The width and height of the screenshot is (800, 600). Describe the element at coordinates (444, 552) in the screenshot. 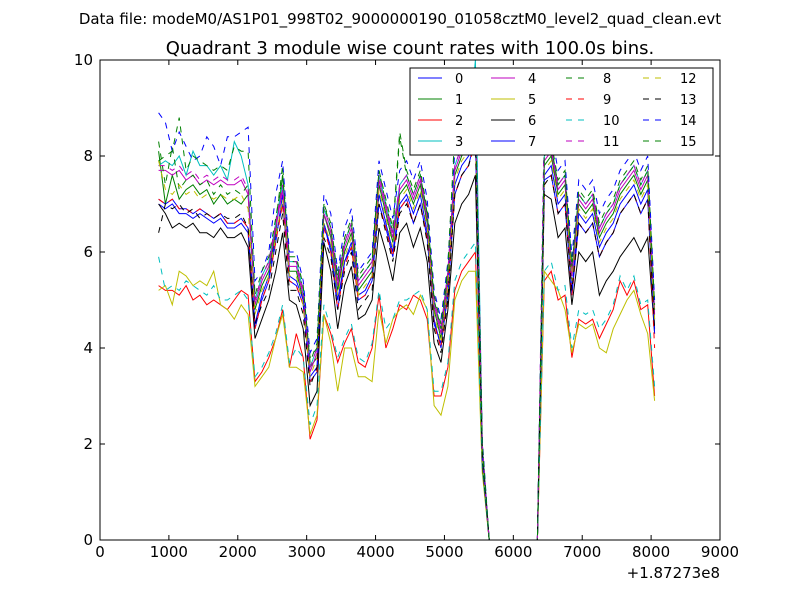

I see `x-tick-label: 5000` at that location.